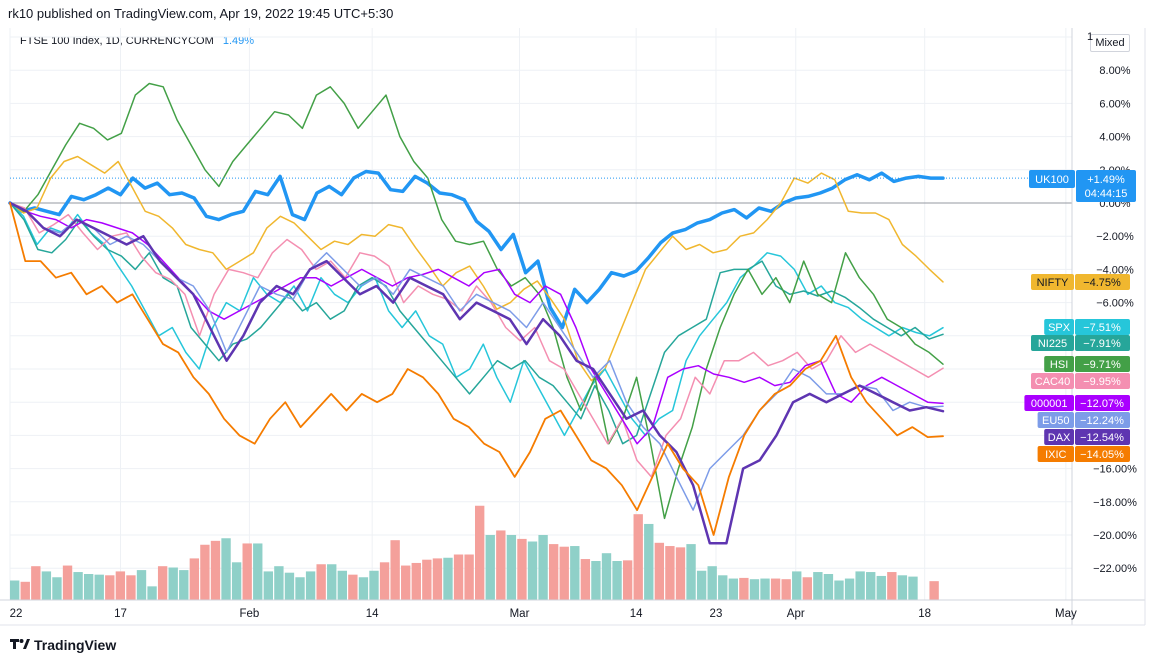  I want to click on y-tick-label: 4.00%, so click(1114, 138).